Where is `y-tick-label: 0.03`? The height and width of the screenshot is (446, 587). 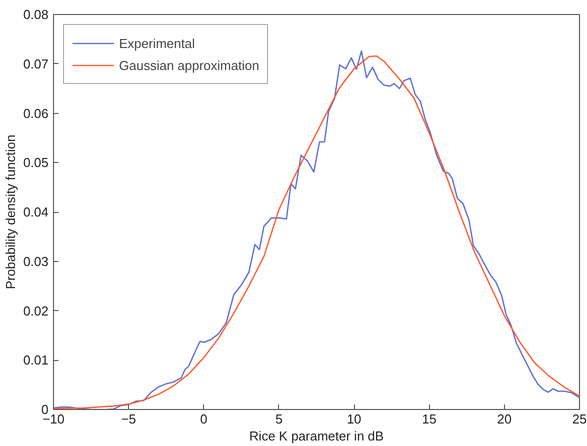 y-tick-label: 0.03 is located at coordinates (36, 261).